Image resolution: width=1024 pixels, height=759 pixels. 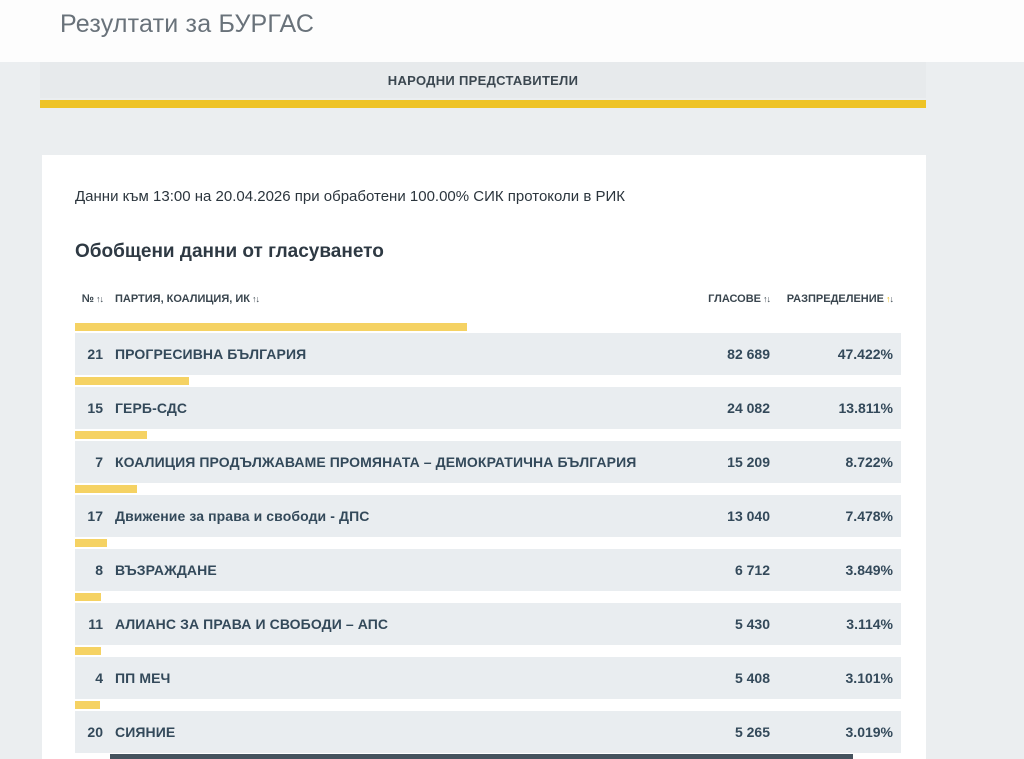 What do you see at coordinates (95, 516) in the screenshot?
I see `party-number-cell: 17` at bounding box center [95, 516].